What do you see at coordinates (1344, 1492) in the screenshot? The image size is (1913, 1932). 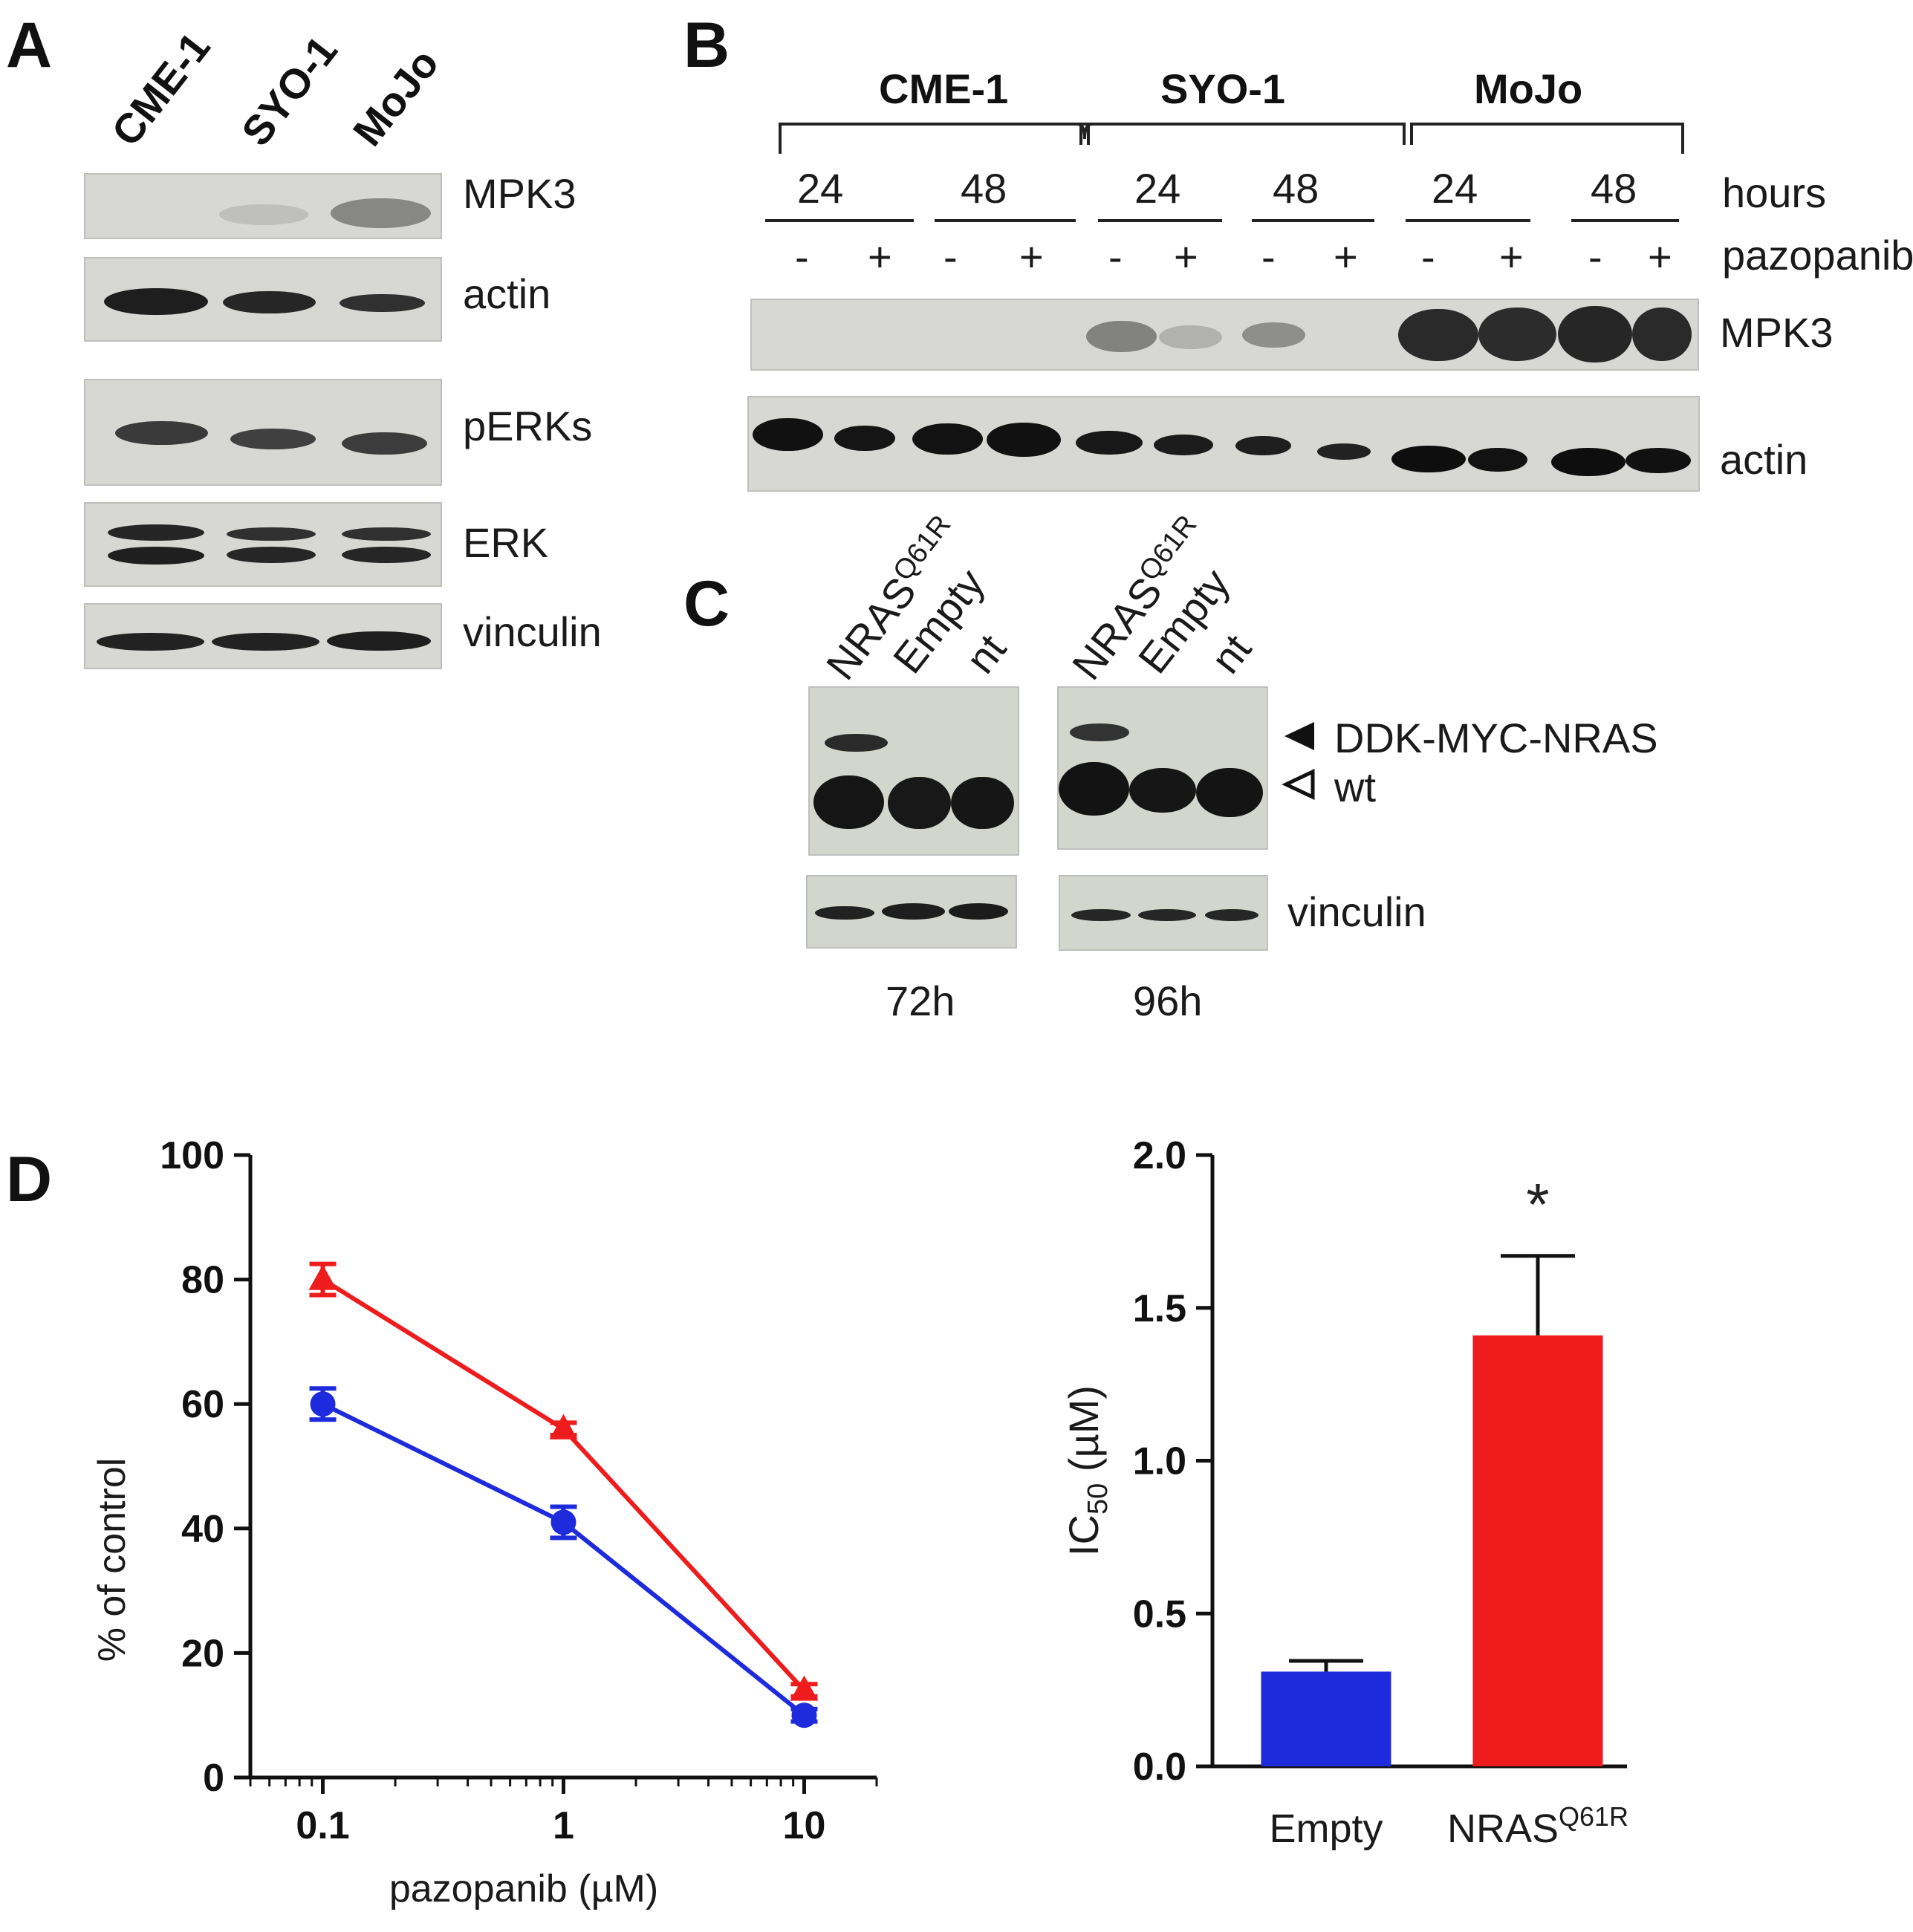 I see `ic50-bar-chart: 0.0 0.5 1.0 1.5 2.0 Empty NRASQ61R * IC50 (µM)` at bounding box center [1344, 1492].